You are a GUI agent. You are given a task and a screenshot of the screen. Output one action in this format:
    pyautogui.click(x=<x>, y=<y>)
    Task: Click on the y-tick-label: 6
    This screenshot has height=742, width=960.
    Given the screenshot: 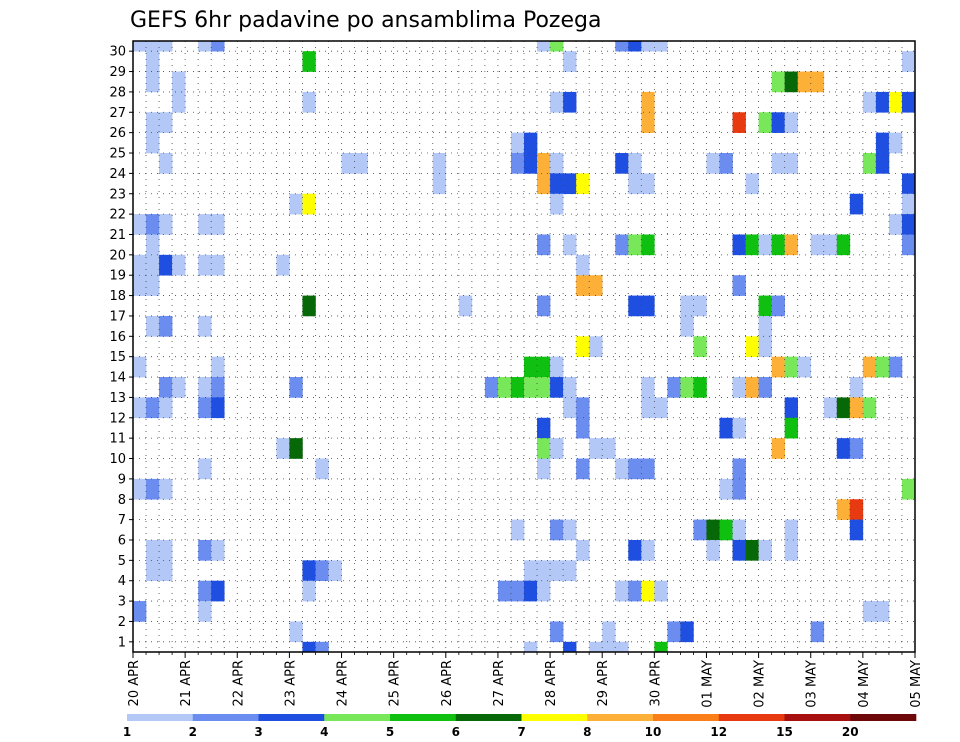 What is the action you would take?
    pyautogui.click(x=122, y=540)
    